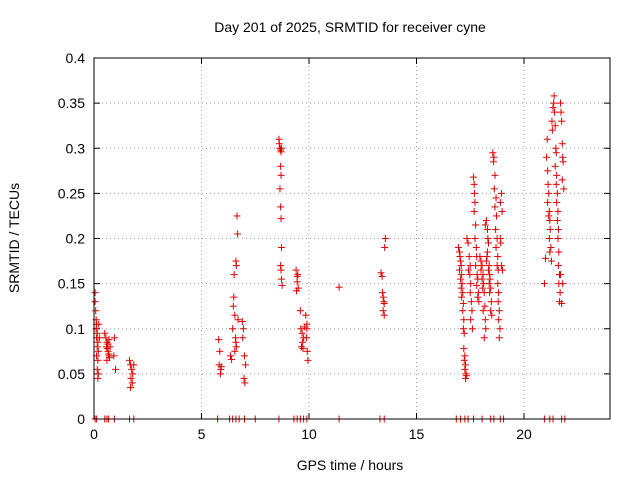  Describe the element at coordinates (417, 434) in the screenshot. I see `x-tick-label: 15` at that location.